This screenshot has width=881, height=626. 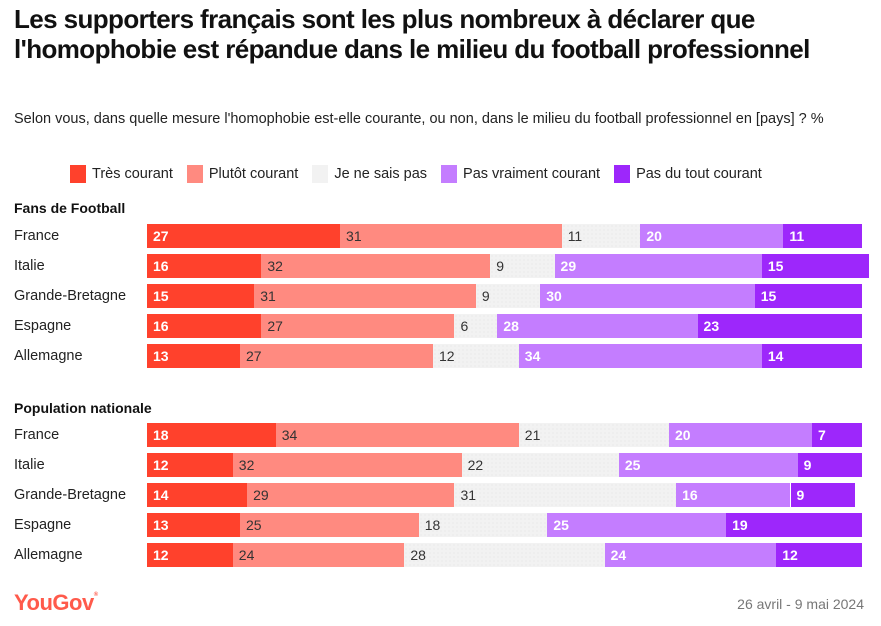 I want to click on bar-segment-je-ne-sais-pas: 9, so click(x=508, y=296).